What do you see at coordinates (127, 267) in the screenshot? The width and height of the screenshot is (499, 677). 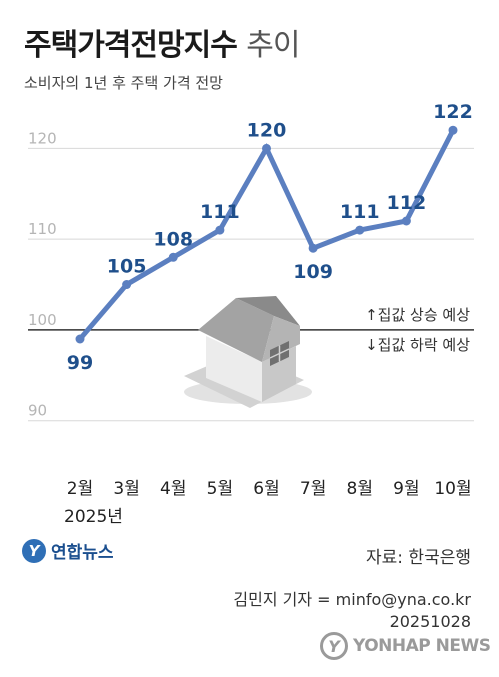 I see `data-label: 105` at bounding box center [127, 267].